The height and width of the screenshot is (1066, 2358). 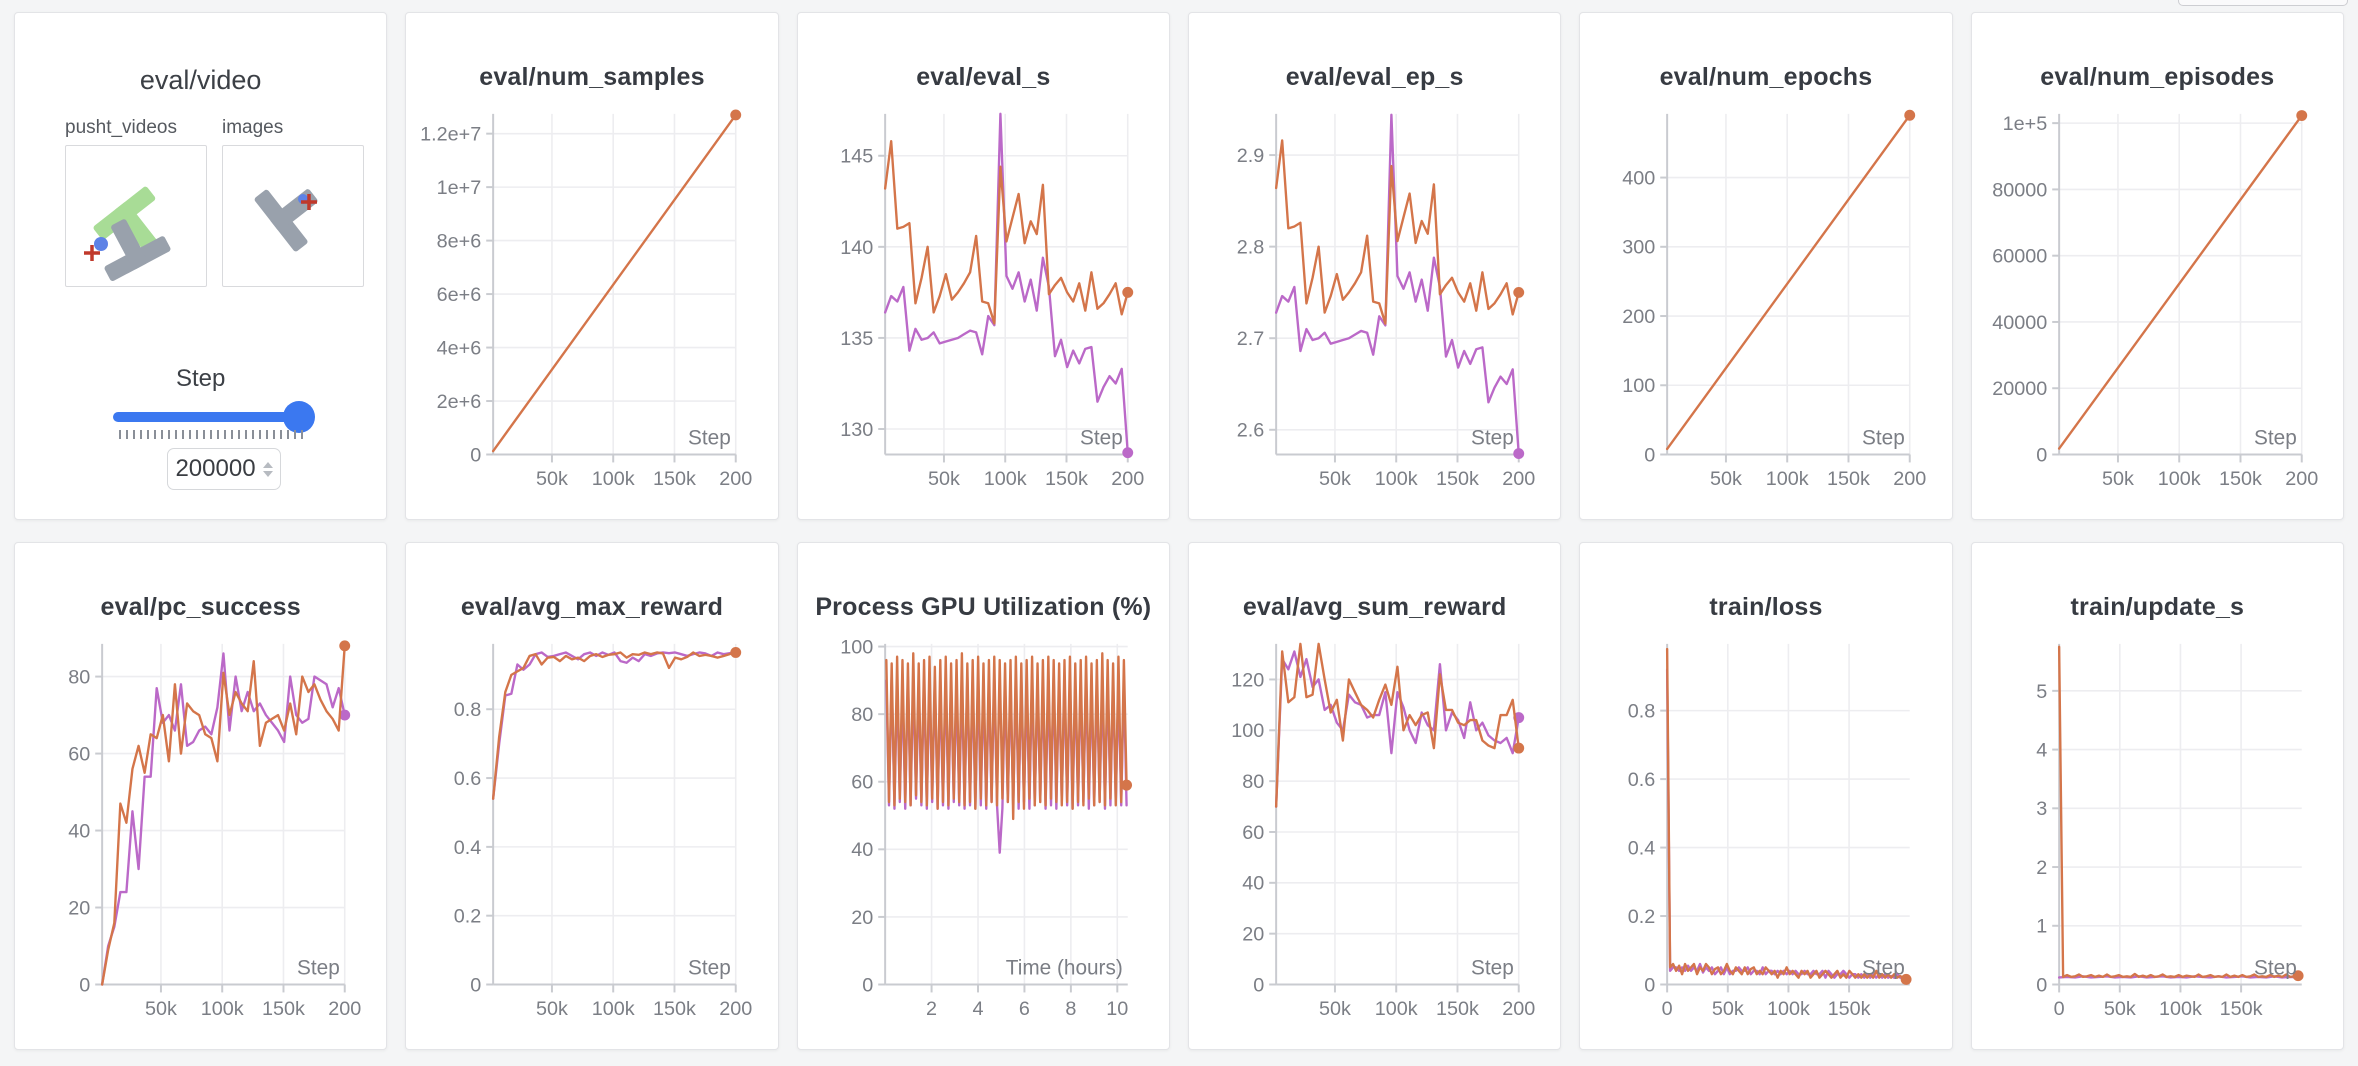 What do you see at coordinates (983, 77) in the screenshot?
I see `chart-title: eval/eval_s` at bounding box center [983, 77].